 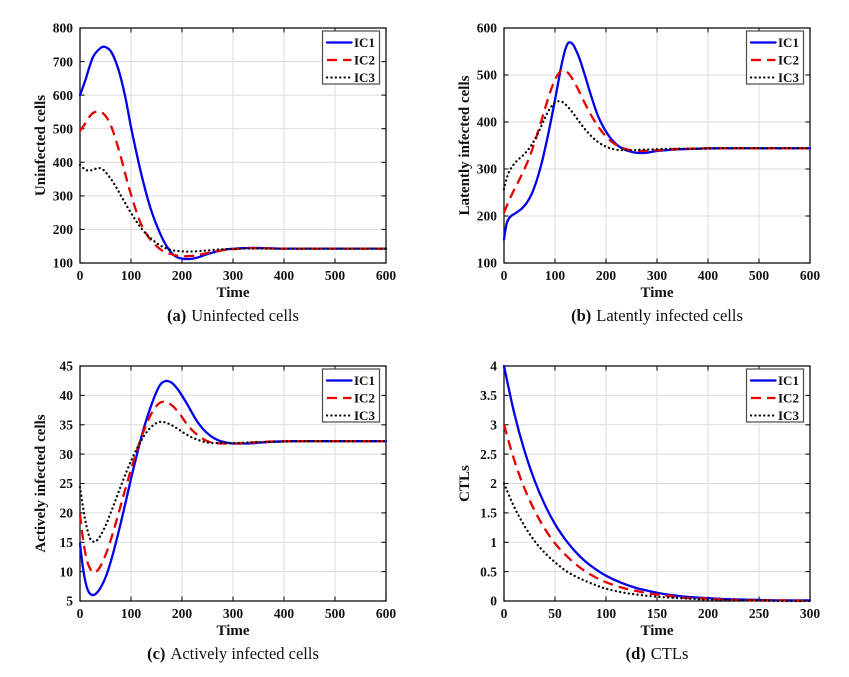 I want to click on y-tick-label: 35, so click(x=67, y=425).